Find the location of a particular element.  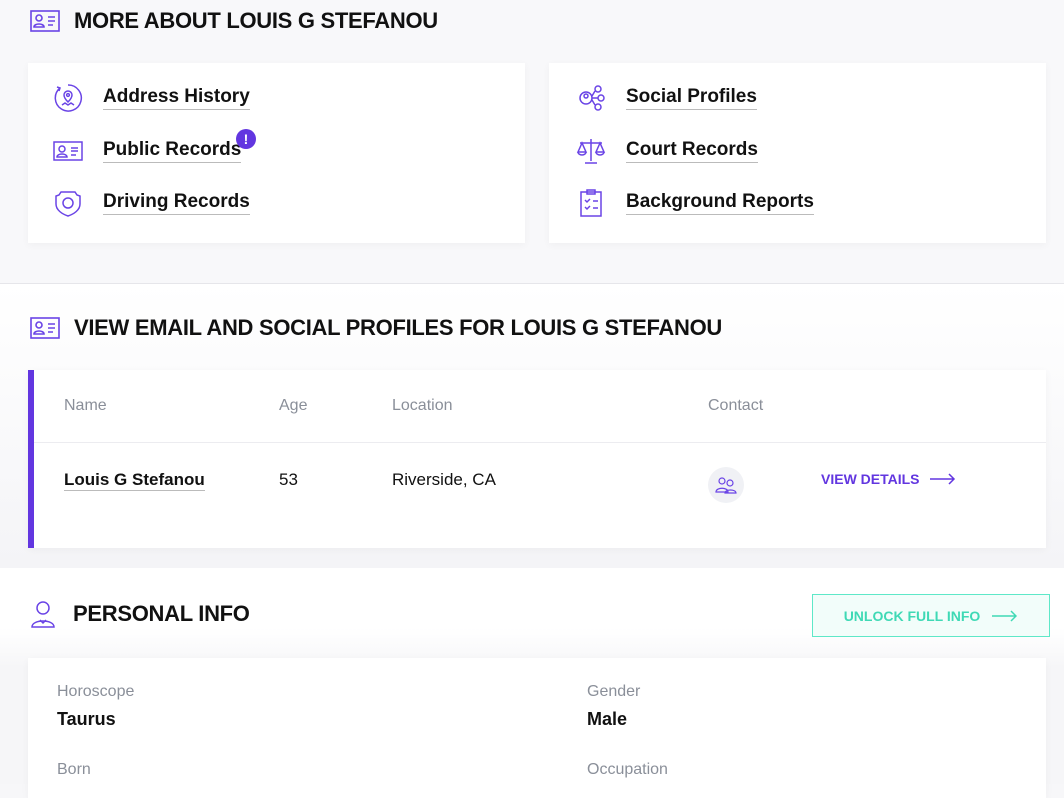

header-age: Age is located at coordinates (293, 405).